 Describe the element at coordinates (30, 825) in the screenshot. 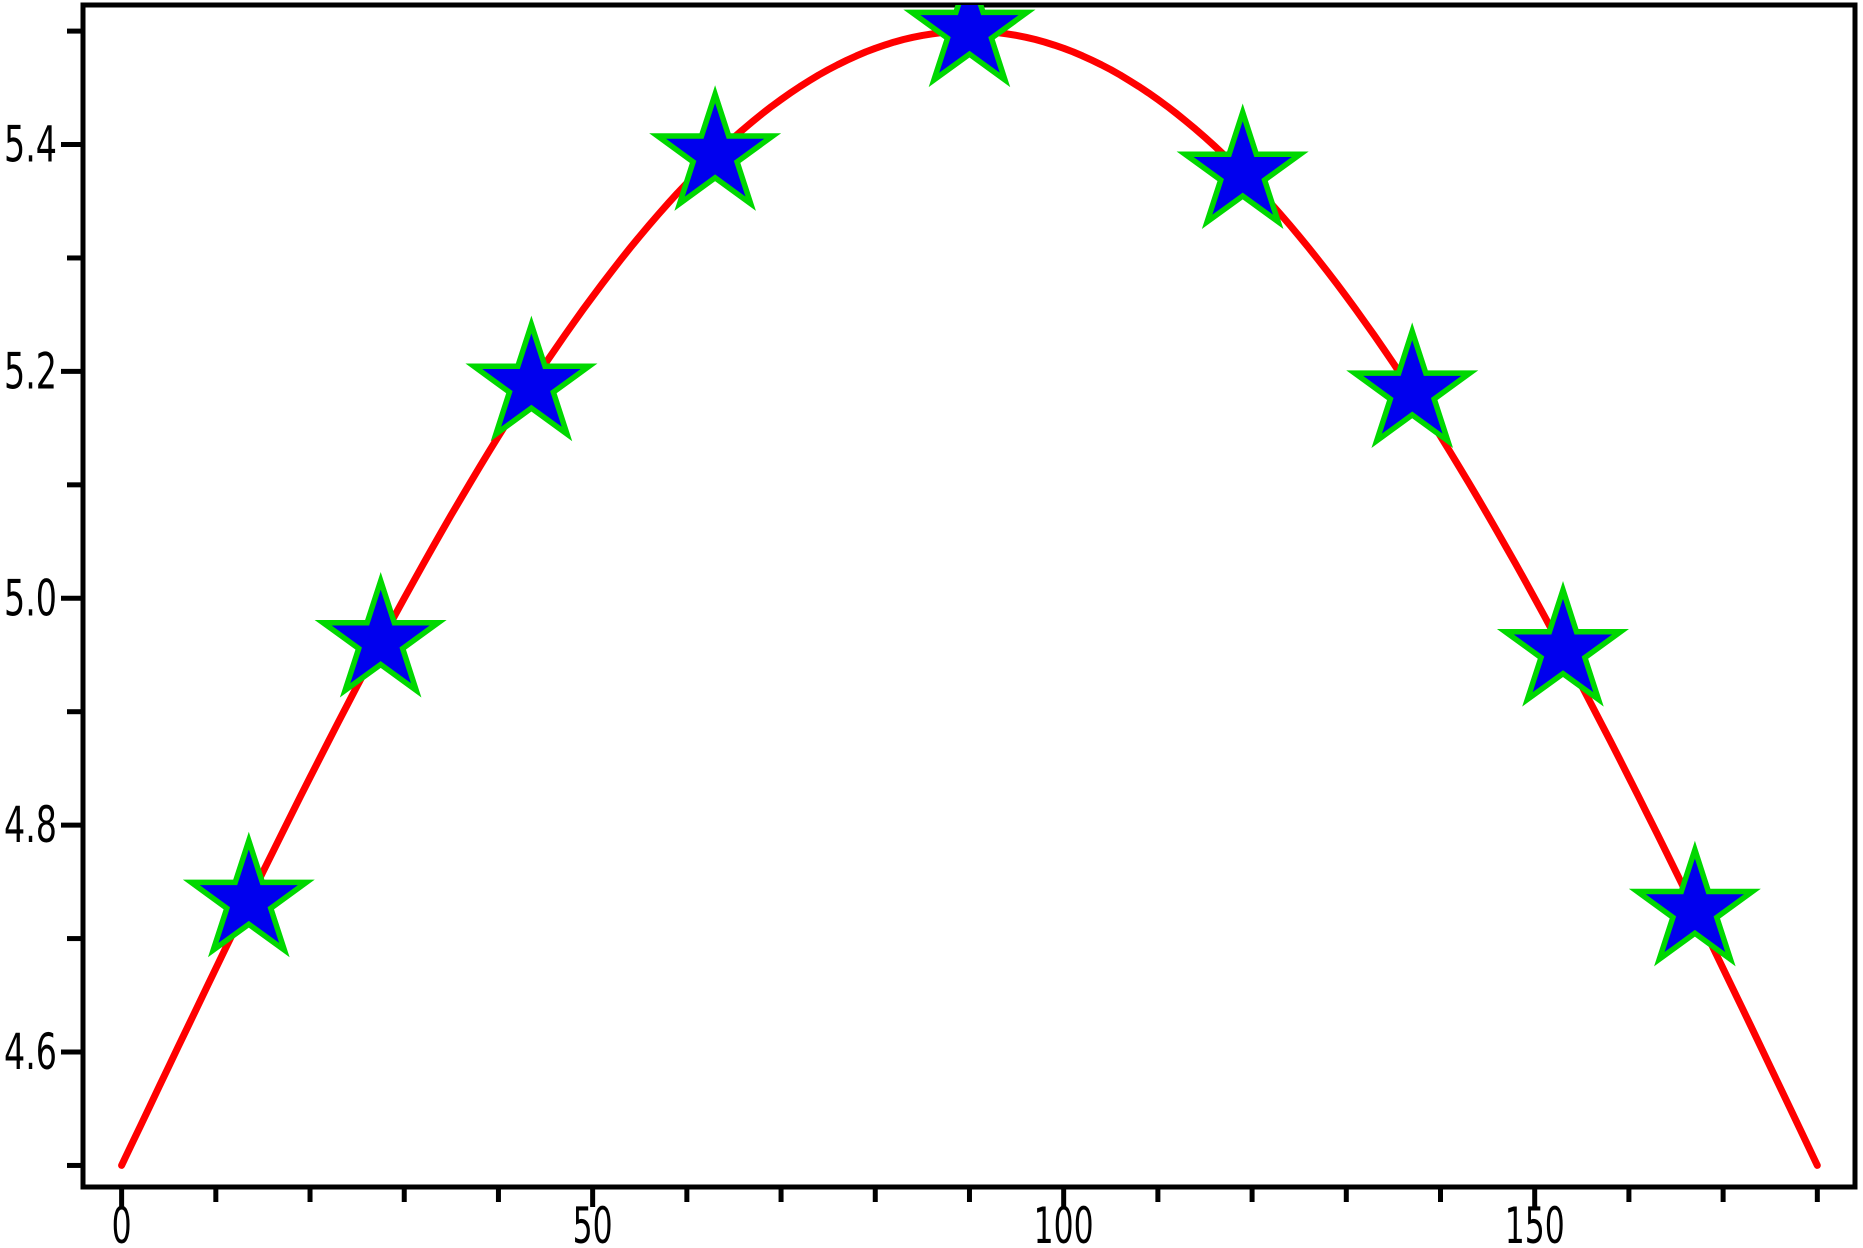

I see `y-axis-tick-label: 4.8` at that location.